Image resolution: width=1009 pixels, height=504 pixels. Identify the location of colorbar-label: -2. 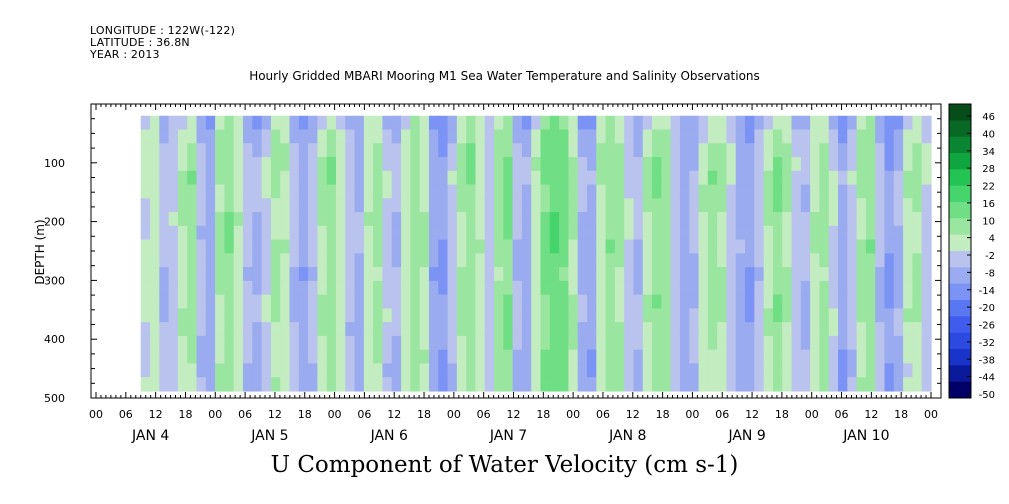
(990, 256).